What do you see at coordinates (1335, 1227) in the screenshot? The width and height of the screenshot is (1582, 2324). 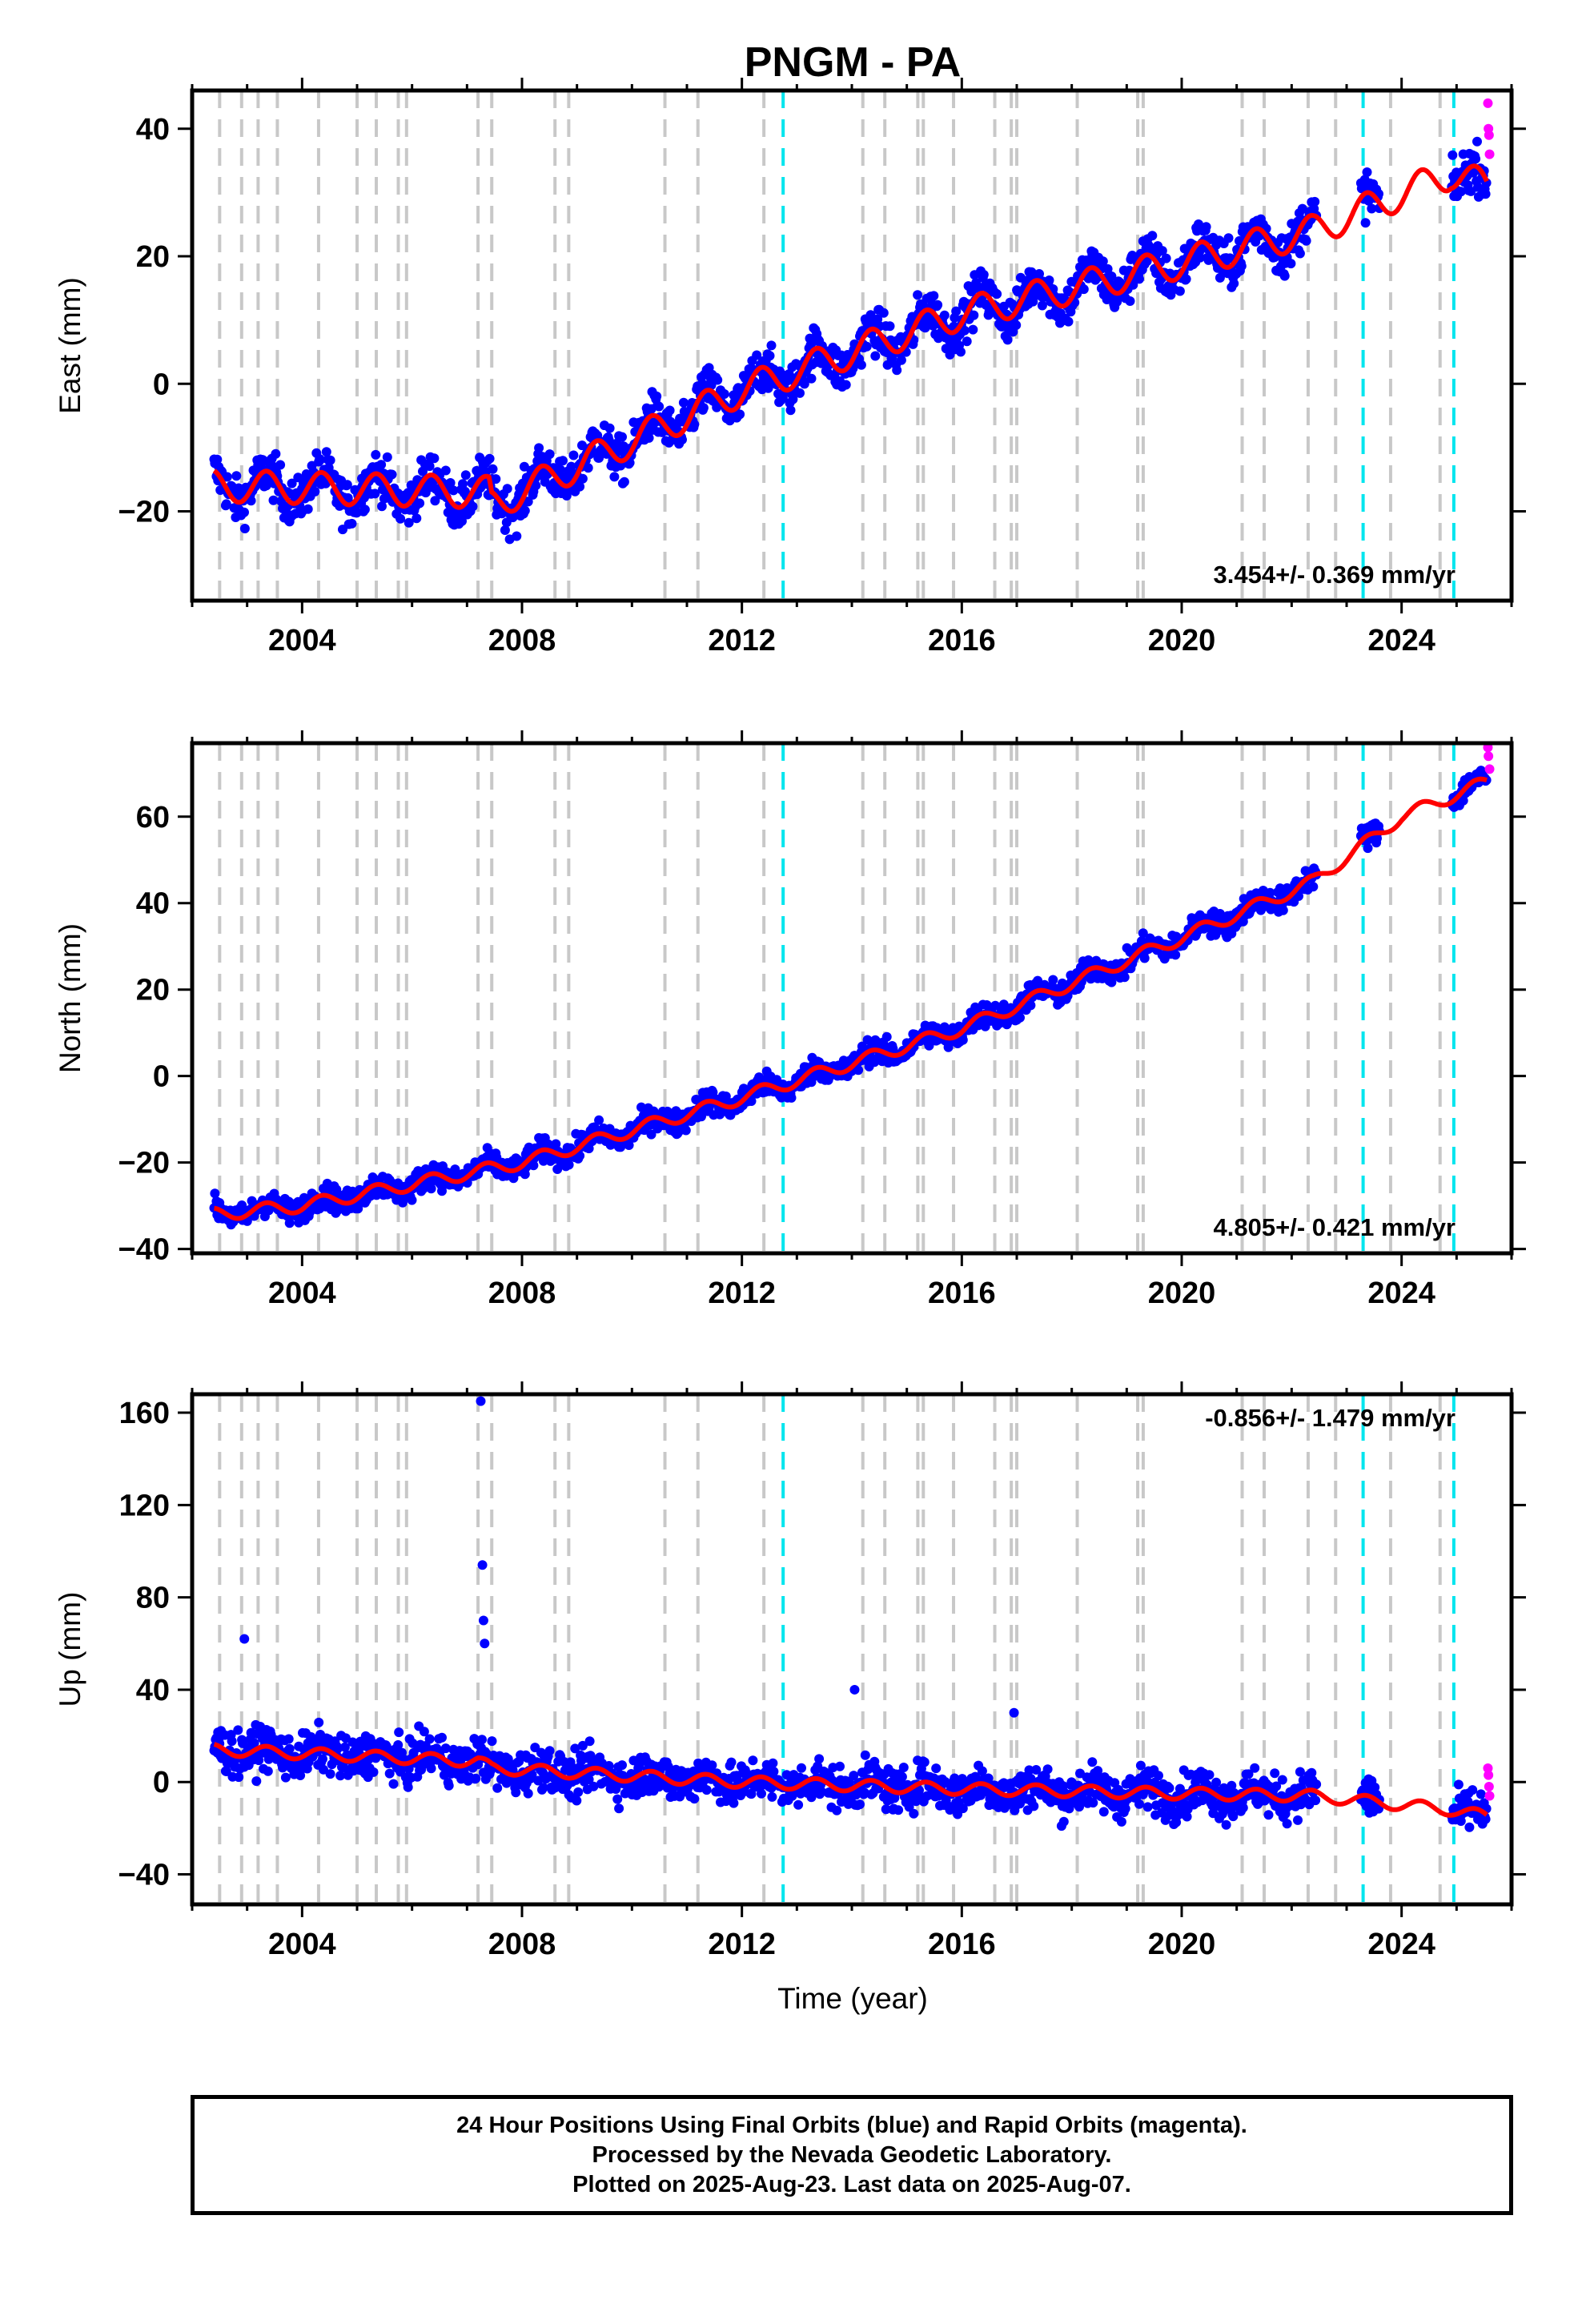 I see `velocity-rate-label: 4.805+/- 0.421 mm/yr` at bounding box center [1335, 1227].